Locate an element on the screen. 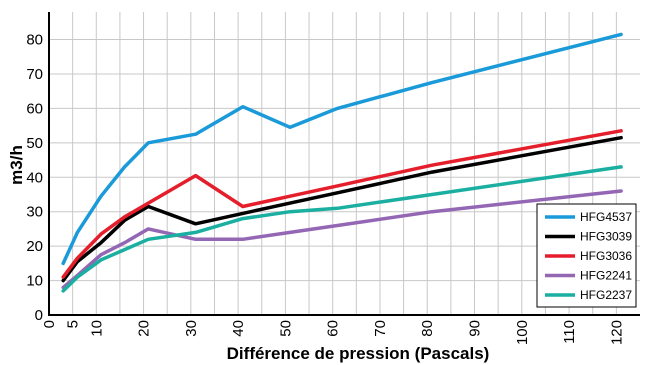 The image size is (654, 365). x-tick-label-7: 60 is located at coordinates (333, 328).